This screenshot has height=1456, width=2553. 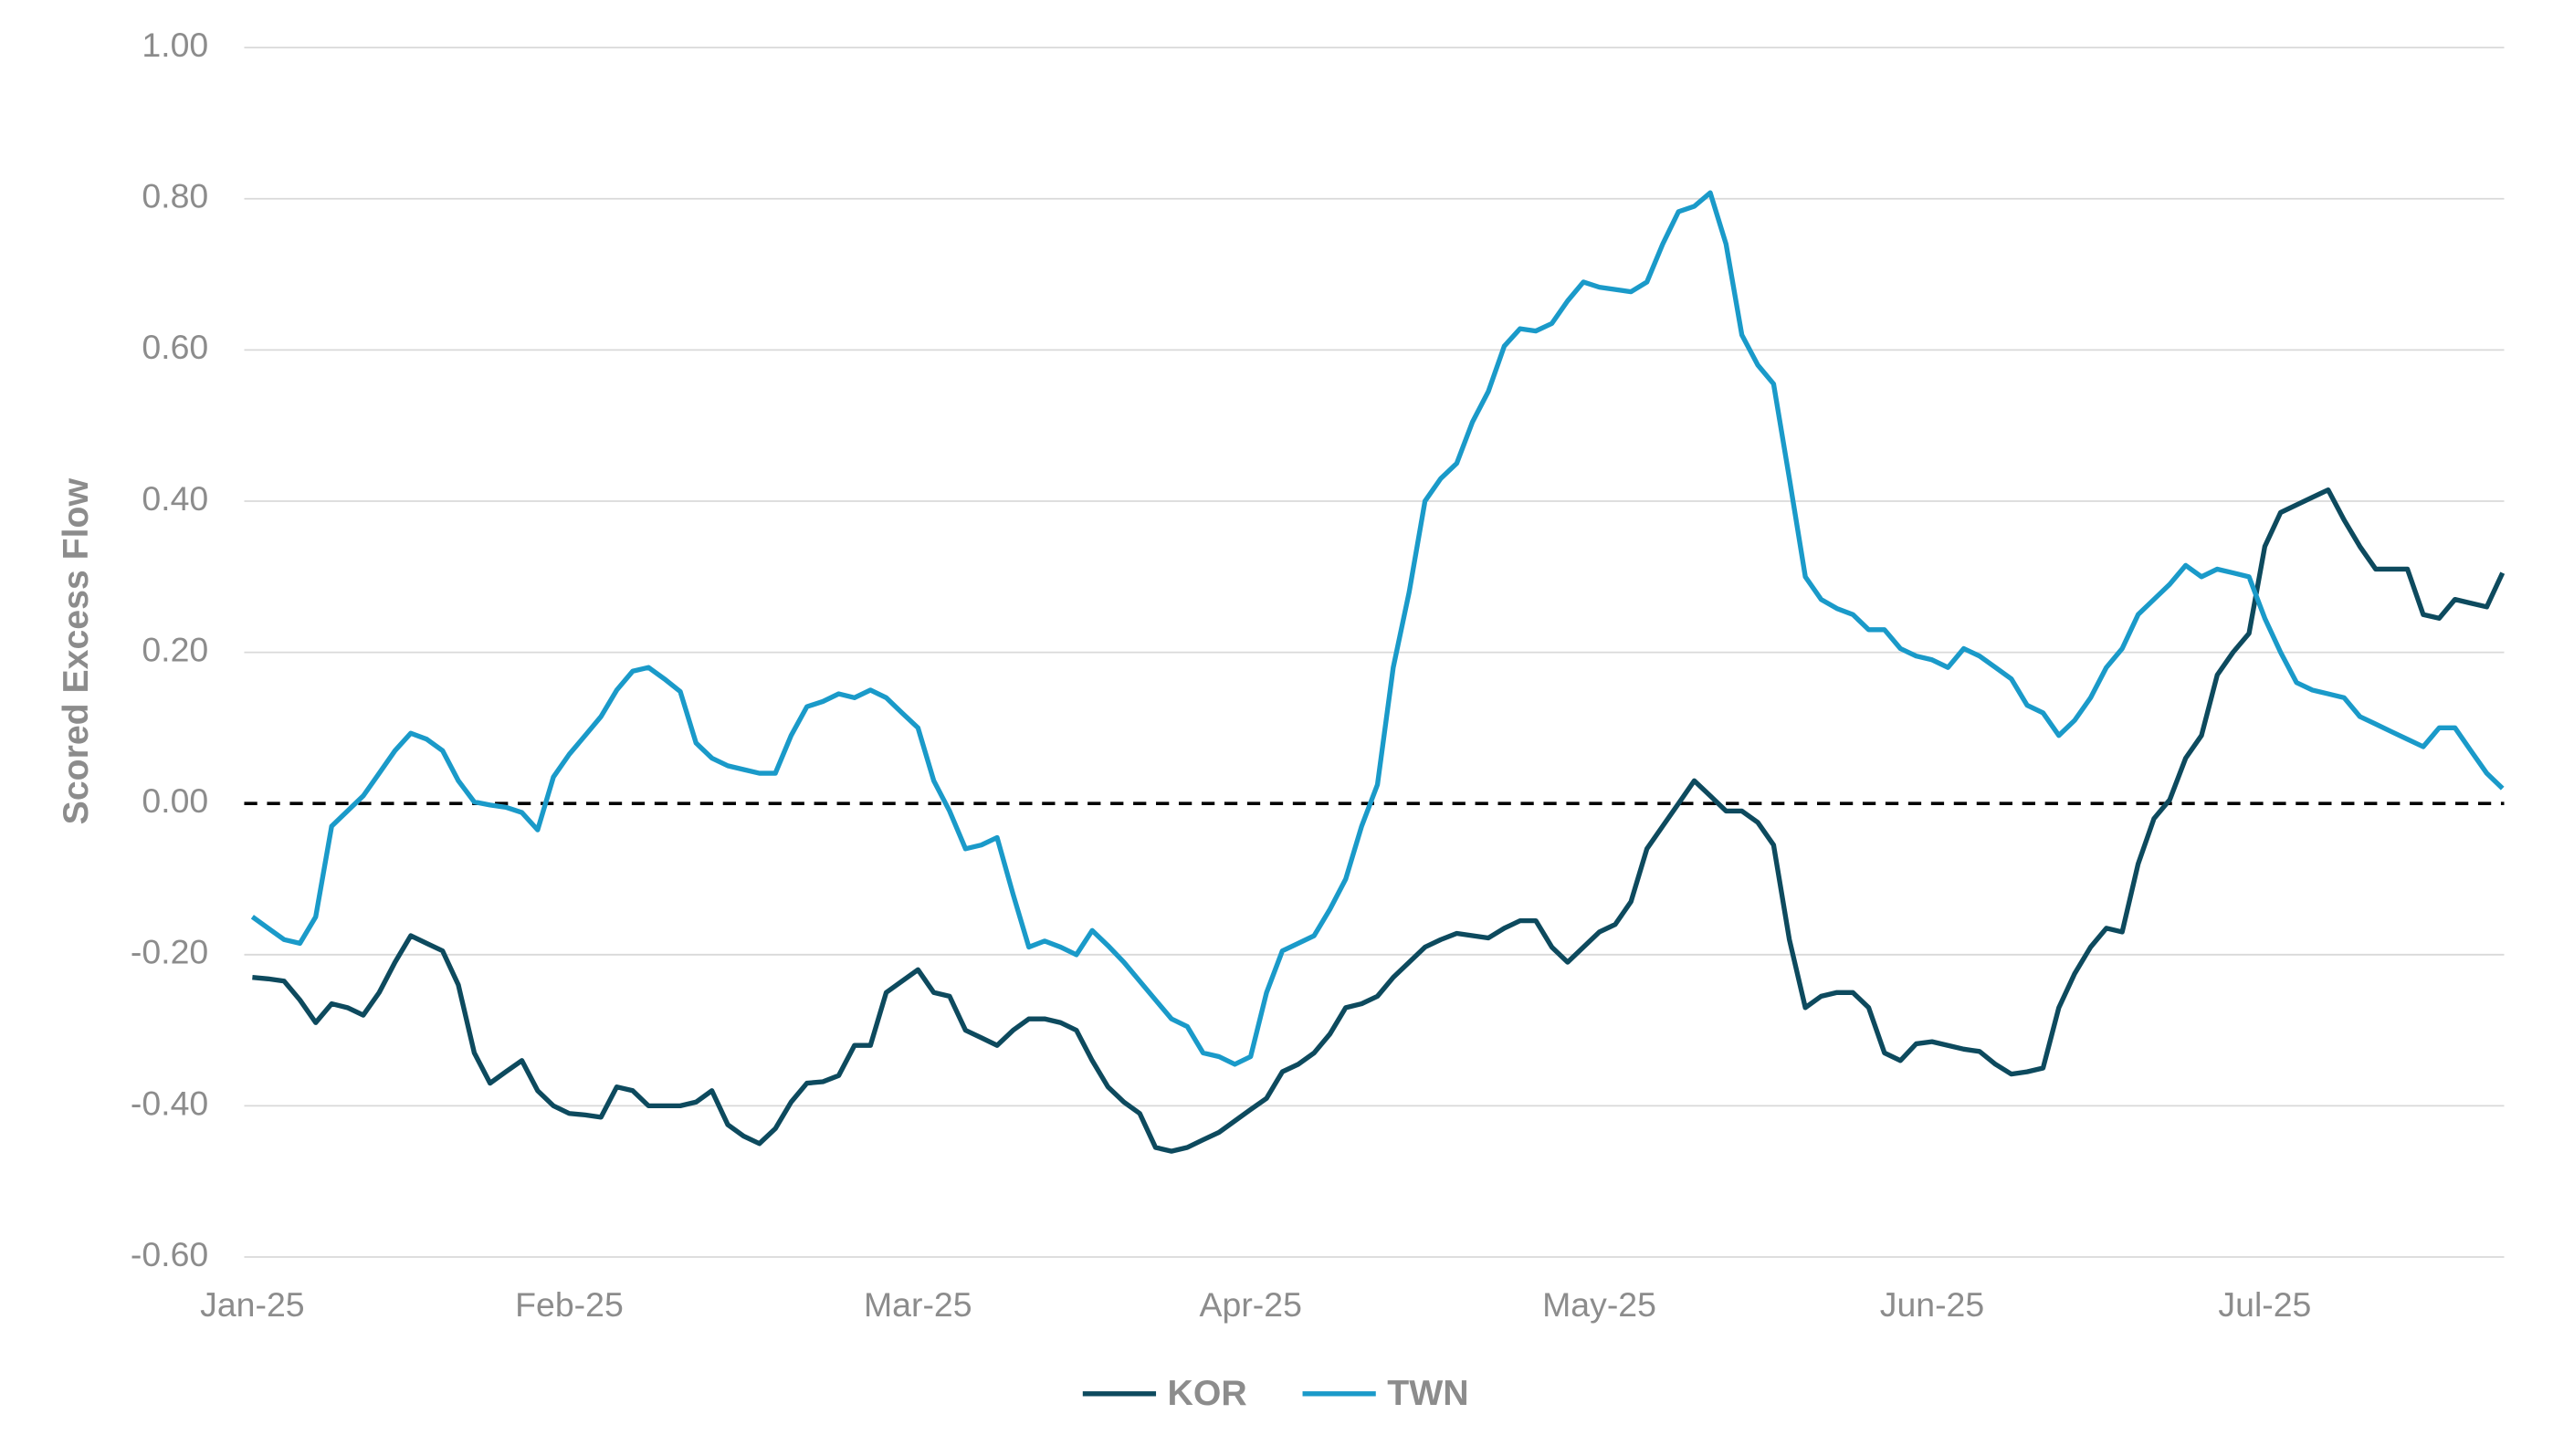 What do you see at coordinates (169, 1254) in the screenshot?
I see `y-tick-label: -0.60` at bounding box center [169, 1254].